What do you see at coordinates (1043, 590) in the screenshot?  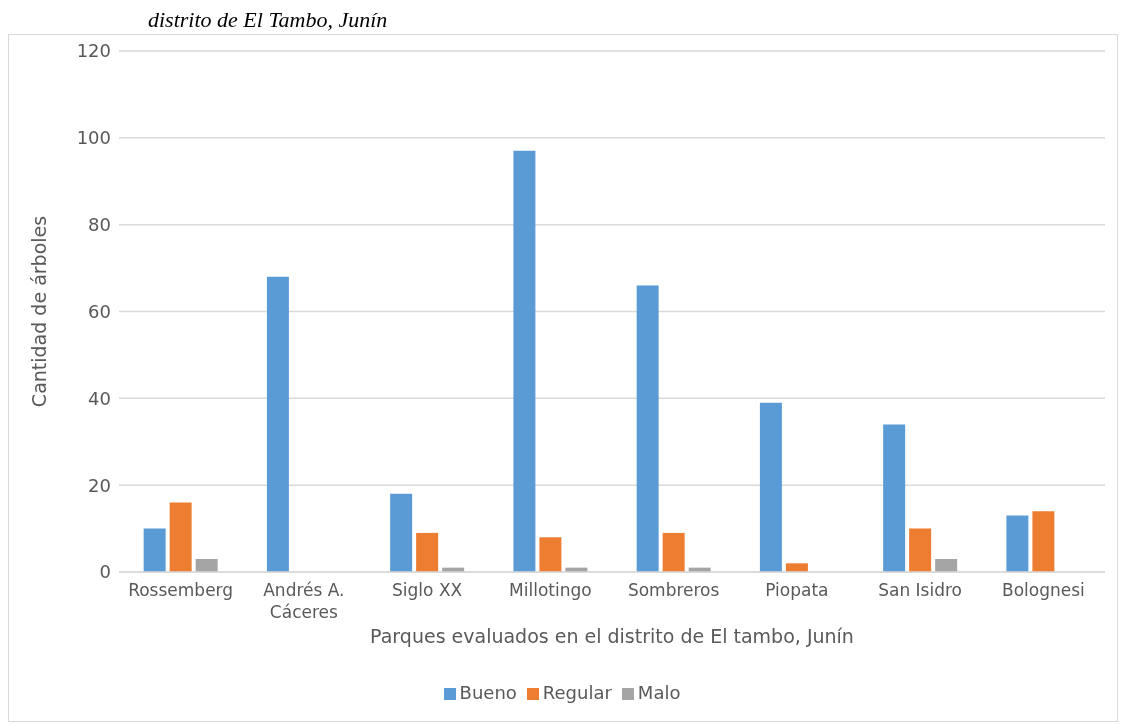 I see `x-tick-label: Bolognesi` at bounding box center [1043, 590].